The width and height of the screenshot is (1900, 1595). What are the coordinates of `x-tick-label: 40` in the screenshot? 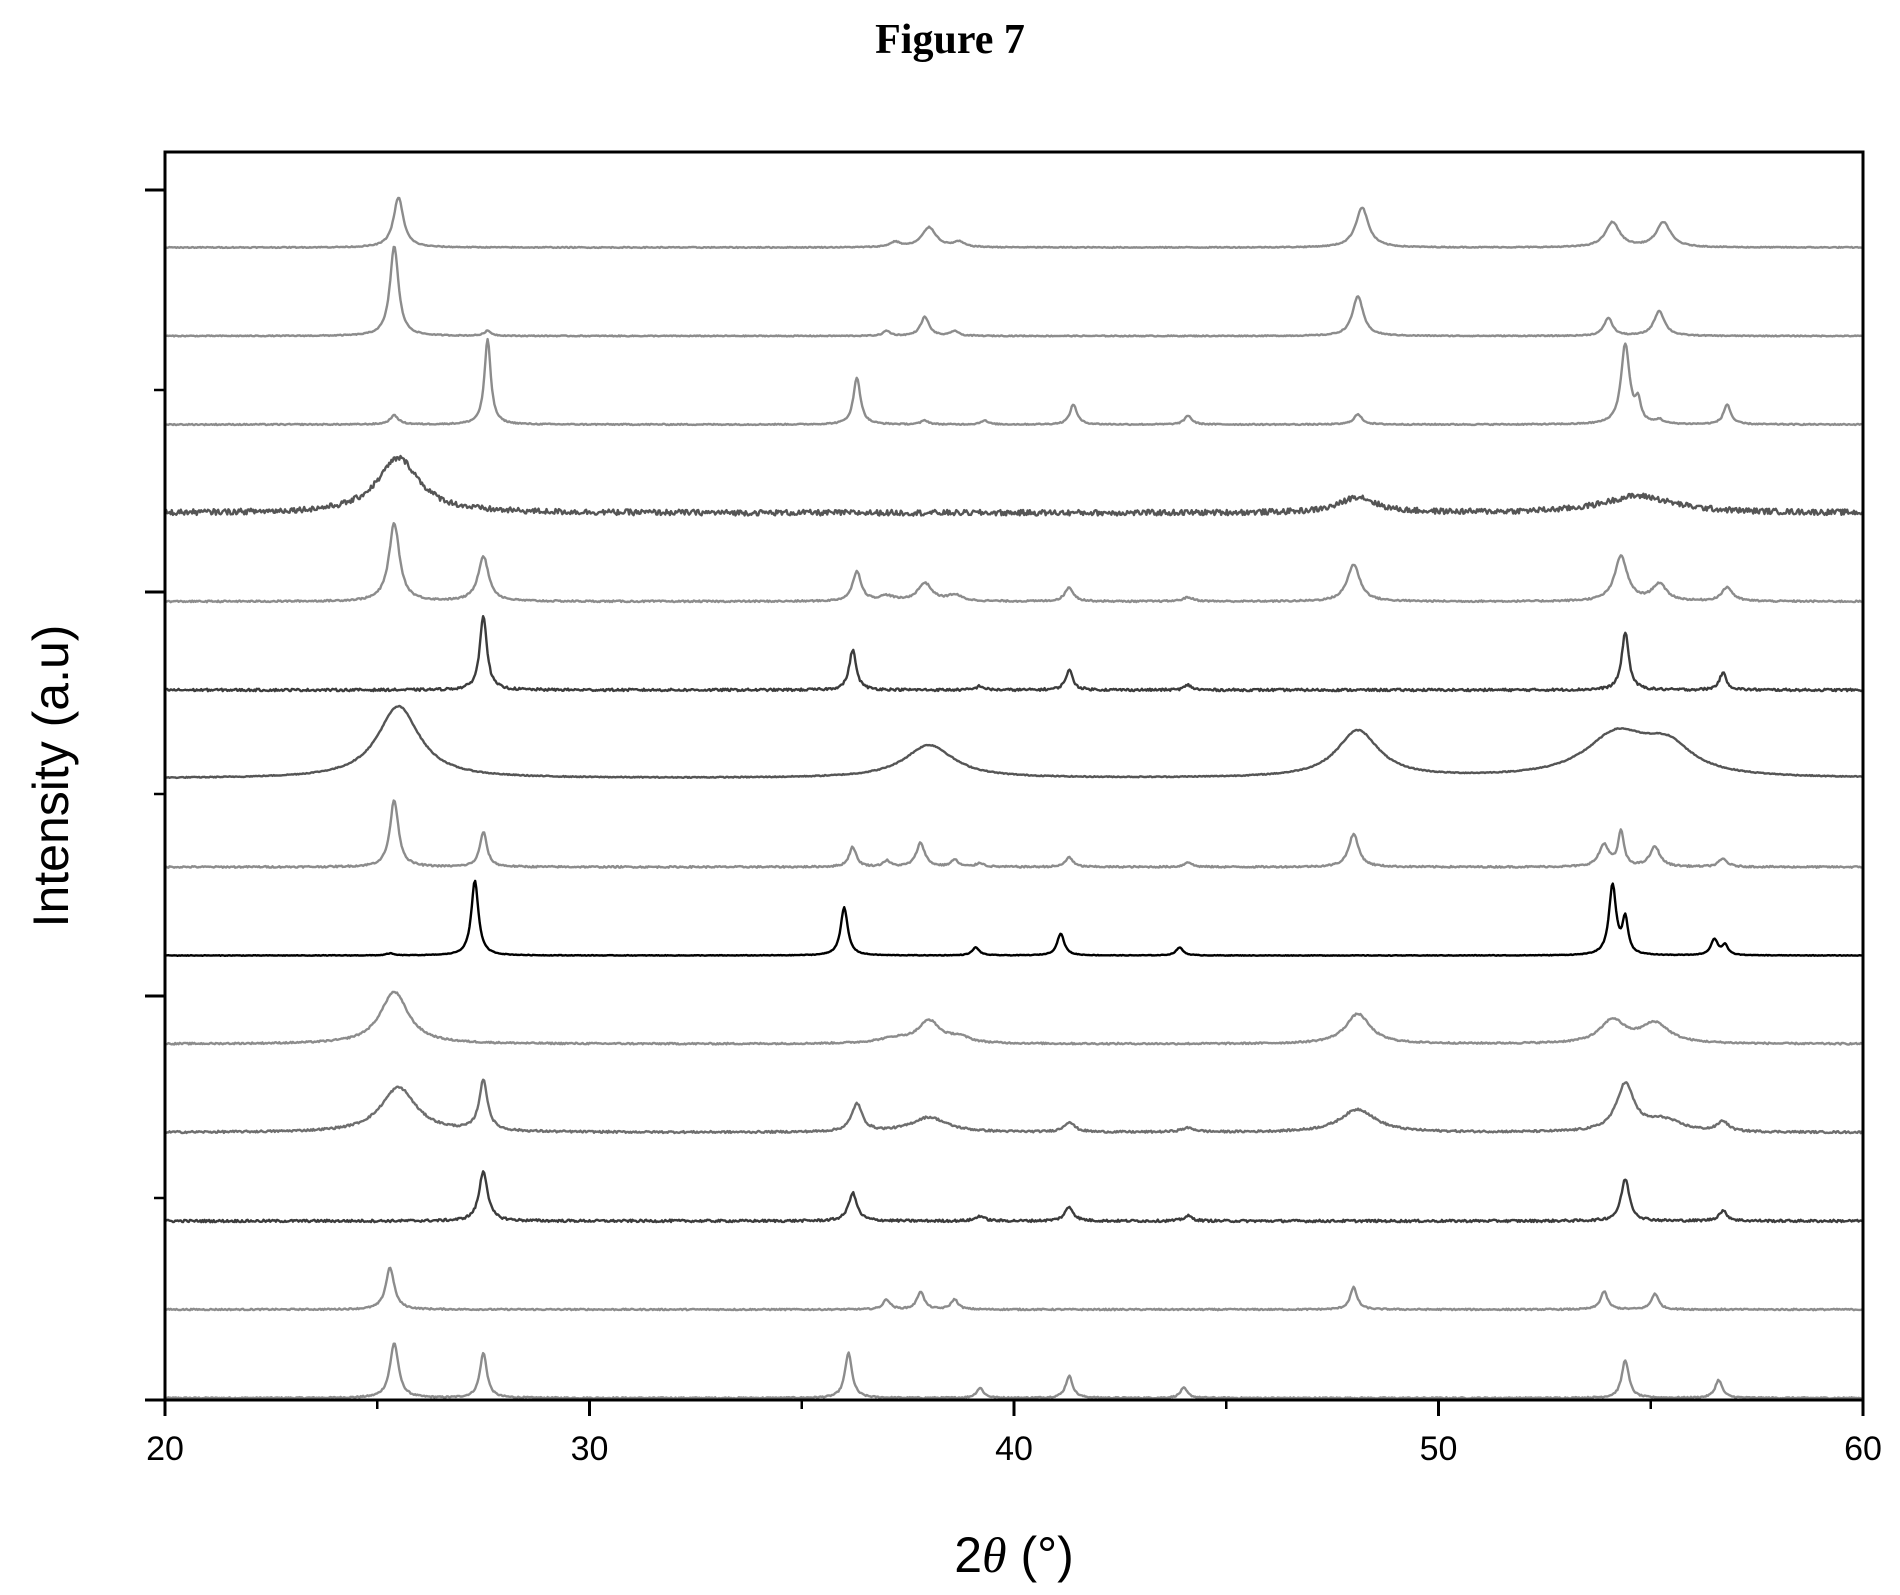 It's located at (1014, 1449).